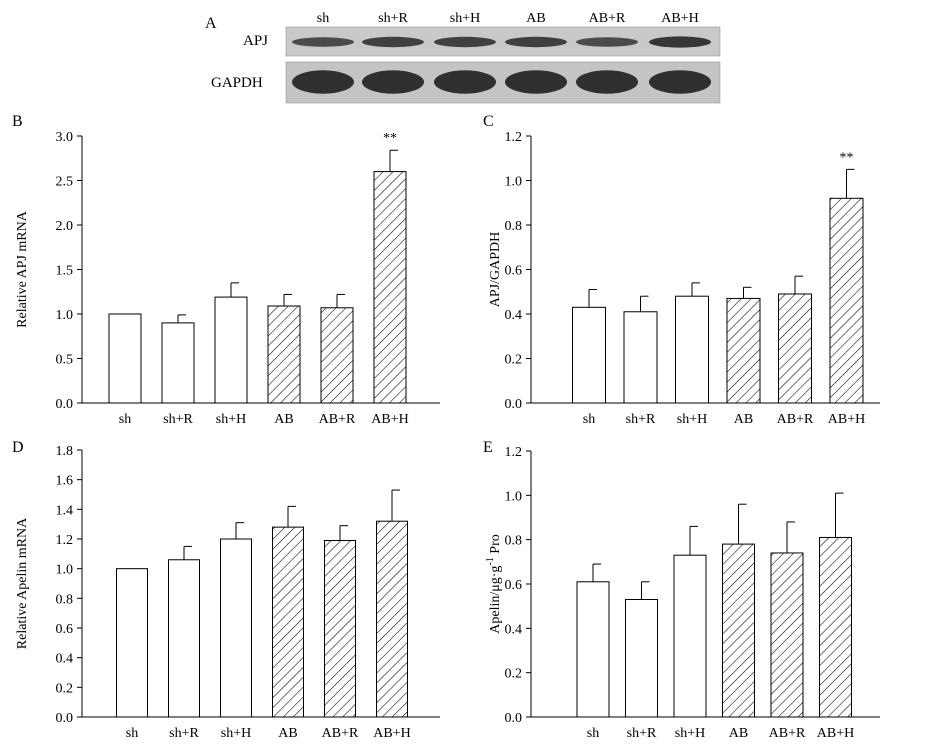  Describe the element at coordinates (65, 510) in the screenshot. I see `y-tick-label: 1.4` at that location.